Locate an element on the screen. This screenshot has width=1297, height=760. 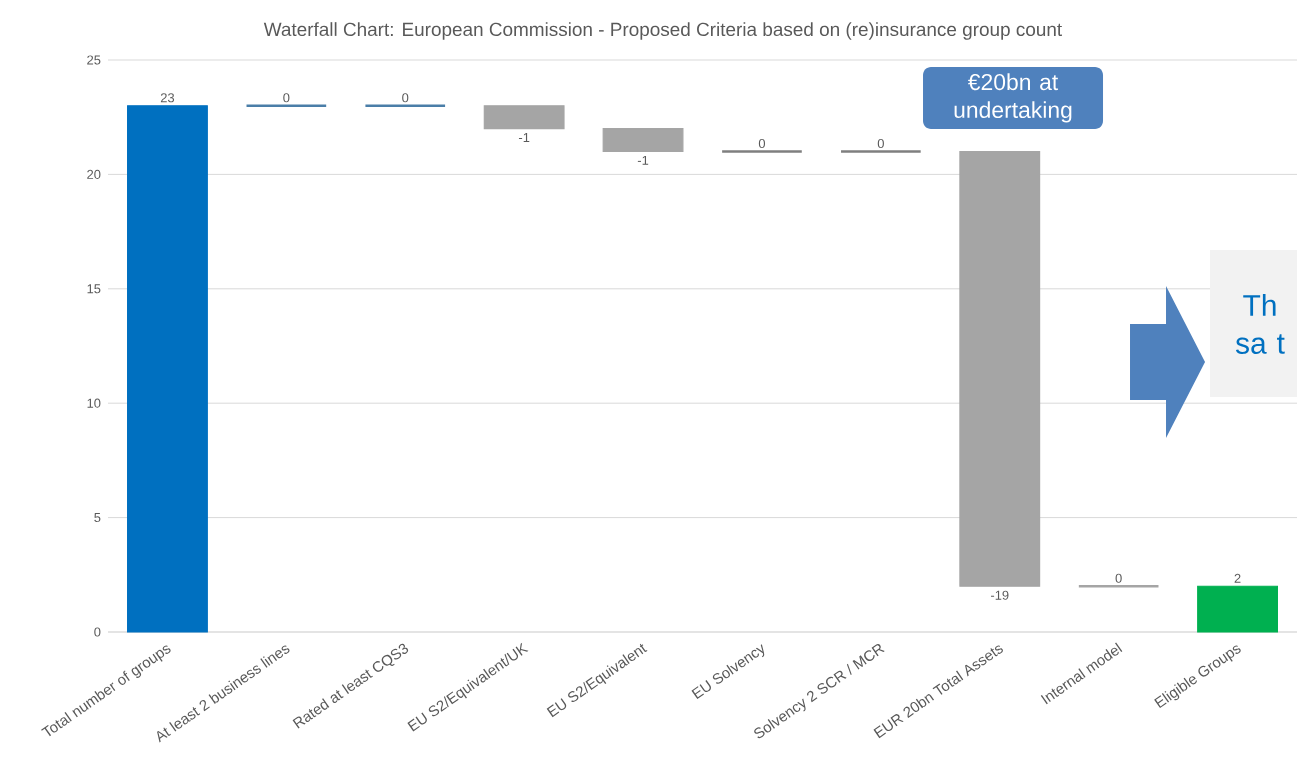
y-tick-label: 10 is located at coordinates (94, 403).